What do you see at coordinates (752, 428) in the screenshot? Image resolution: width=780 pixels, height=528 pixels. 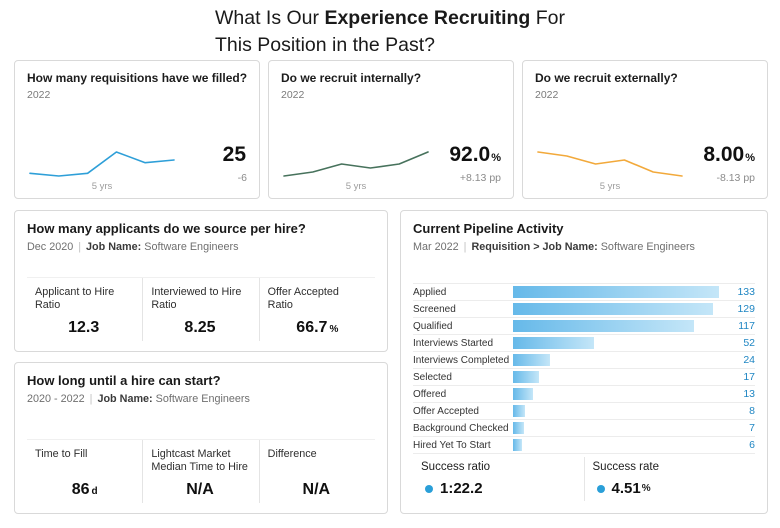 I see `funnel-value: 7` at bounding box center [752, 428].